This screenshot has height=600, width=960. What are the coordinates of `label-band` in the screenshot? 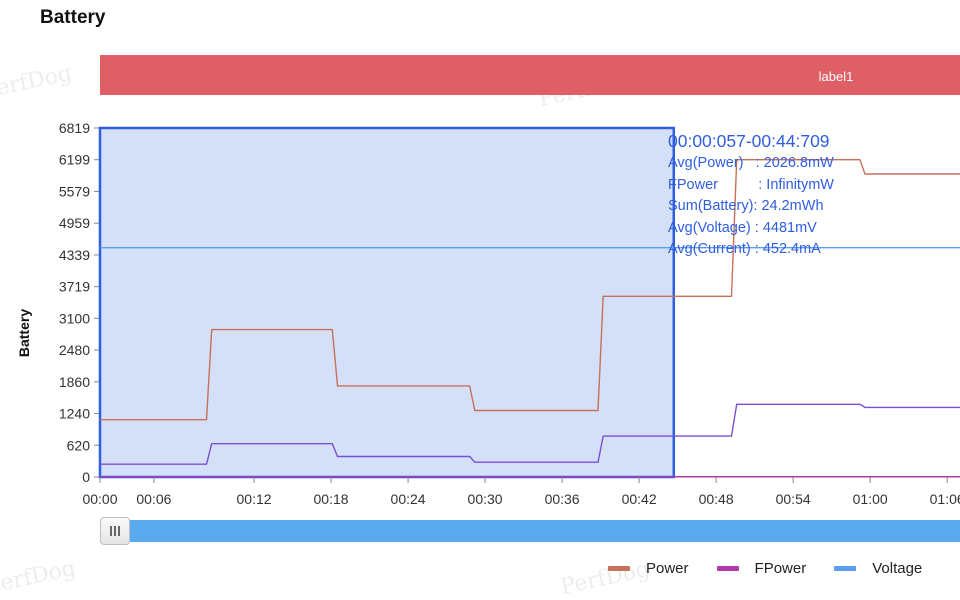 It's located at (530, 75).